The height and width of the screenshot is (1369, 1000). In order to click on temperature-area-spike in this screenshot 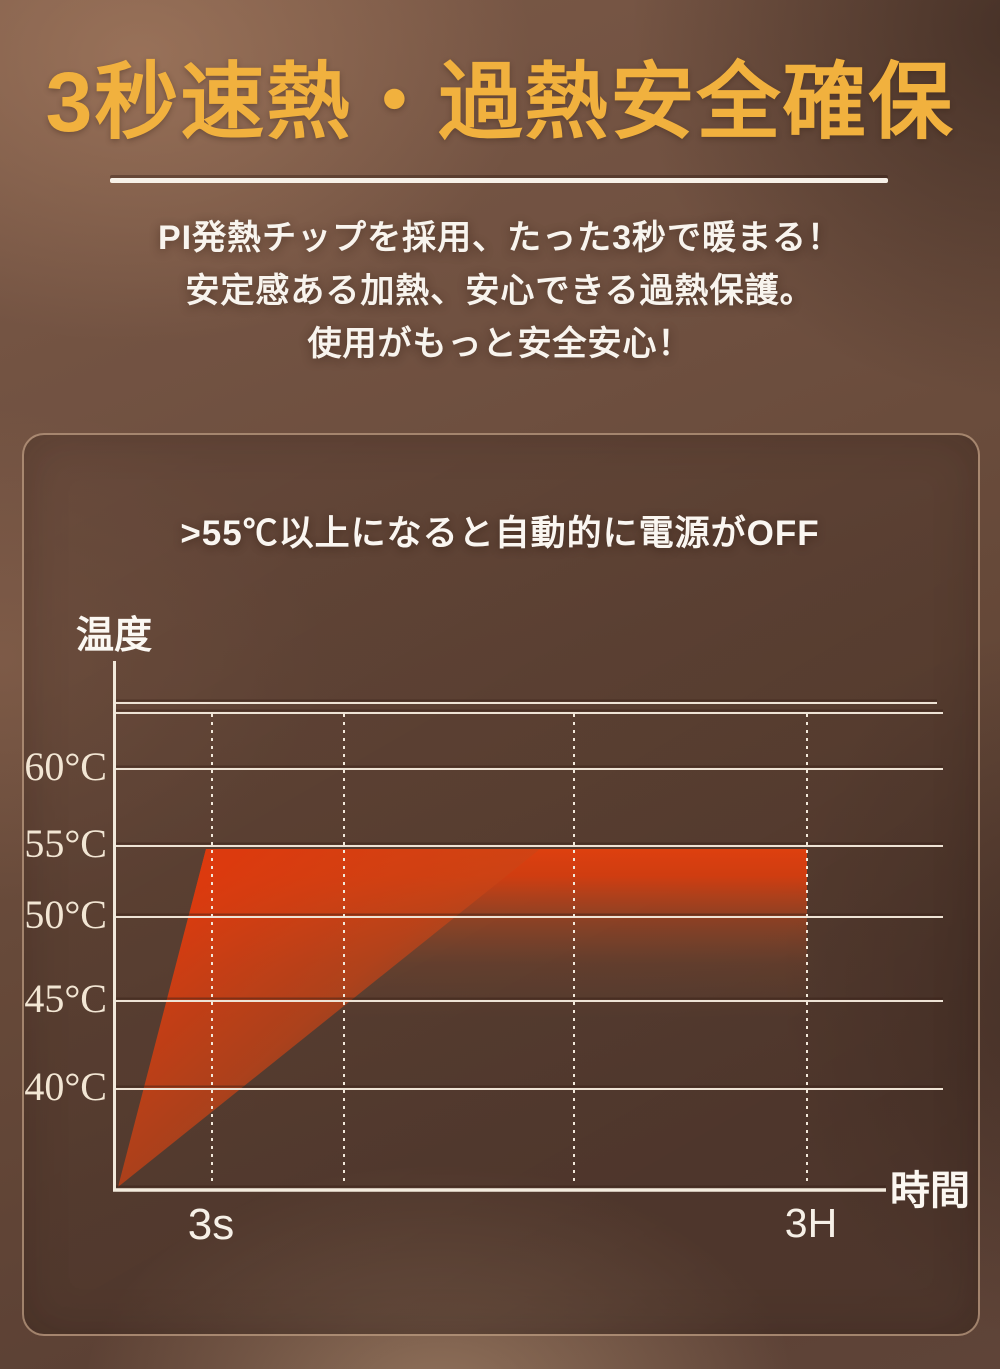, I will do `click(329, 1018)`.